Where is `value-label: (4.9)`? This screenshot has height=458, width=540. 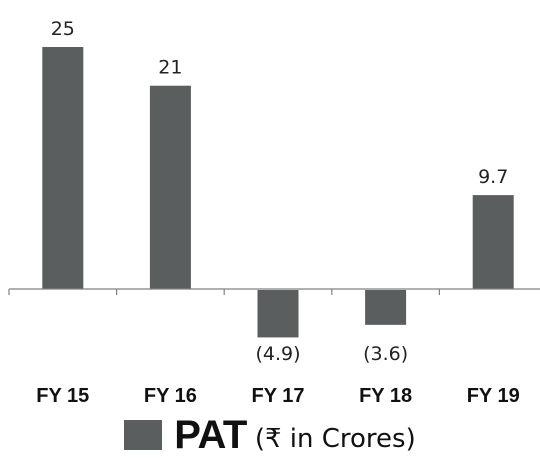
value-label: (4.9) is located at coordinates (277, 354).